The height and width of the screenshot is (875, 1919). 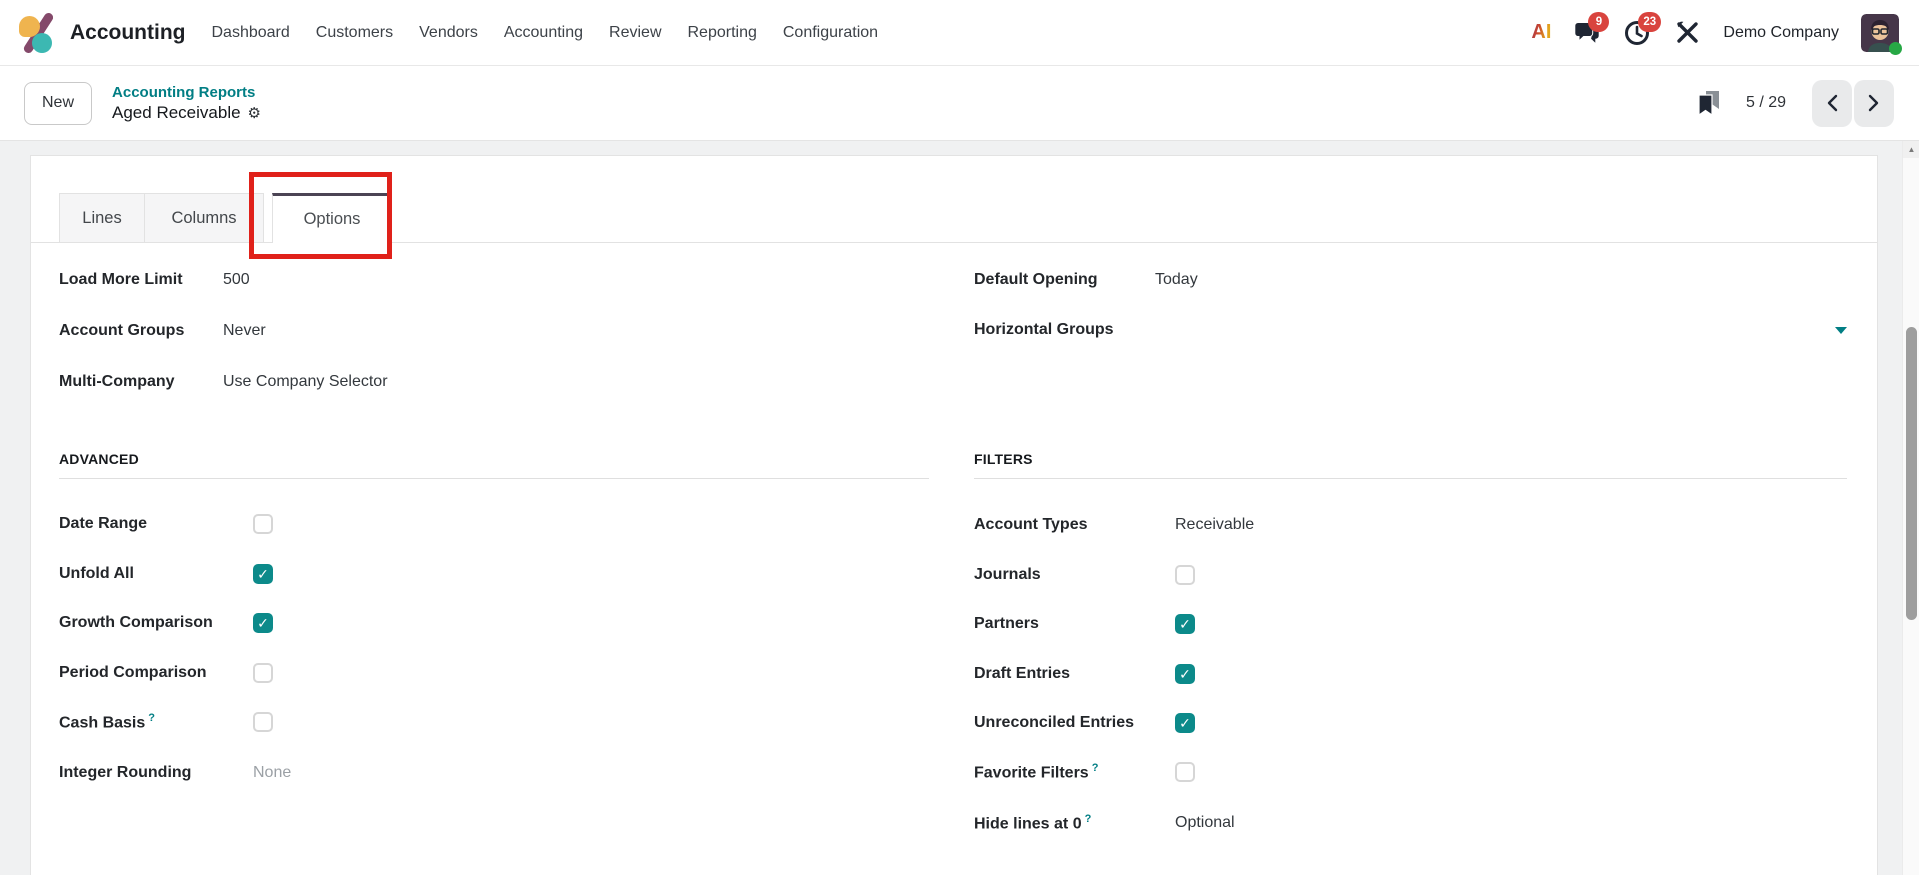 What do you see at coordinates (263, 524) in the screenshot?
I see `date-range-checkbox` at bounding box center [263, 524].